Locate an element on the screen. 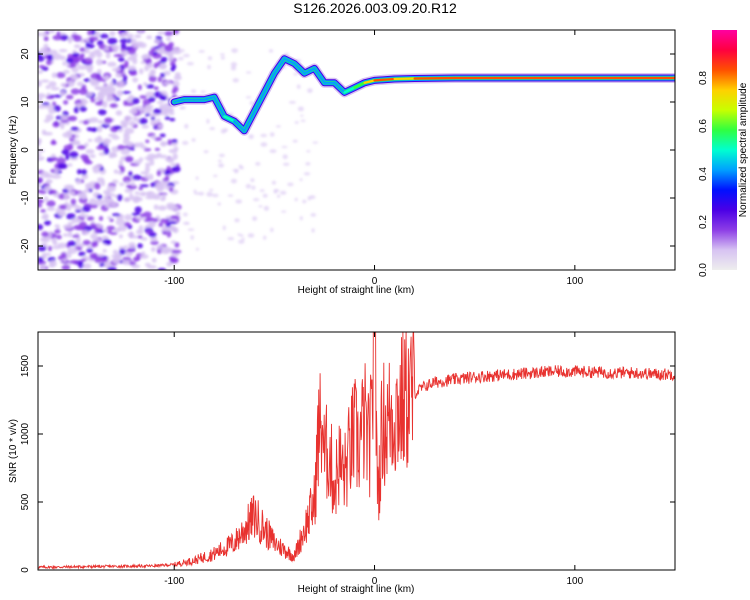 The image size is (750, 600). colorbar-gradient is located at coordinates (724, 150).